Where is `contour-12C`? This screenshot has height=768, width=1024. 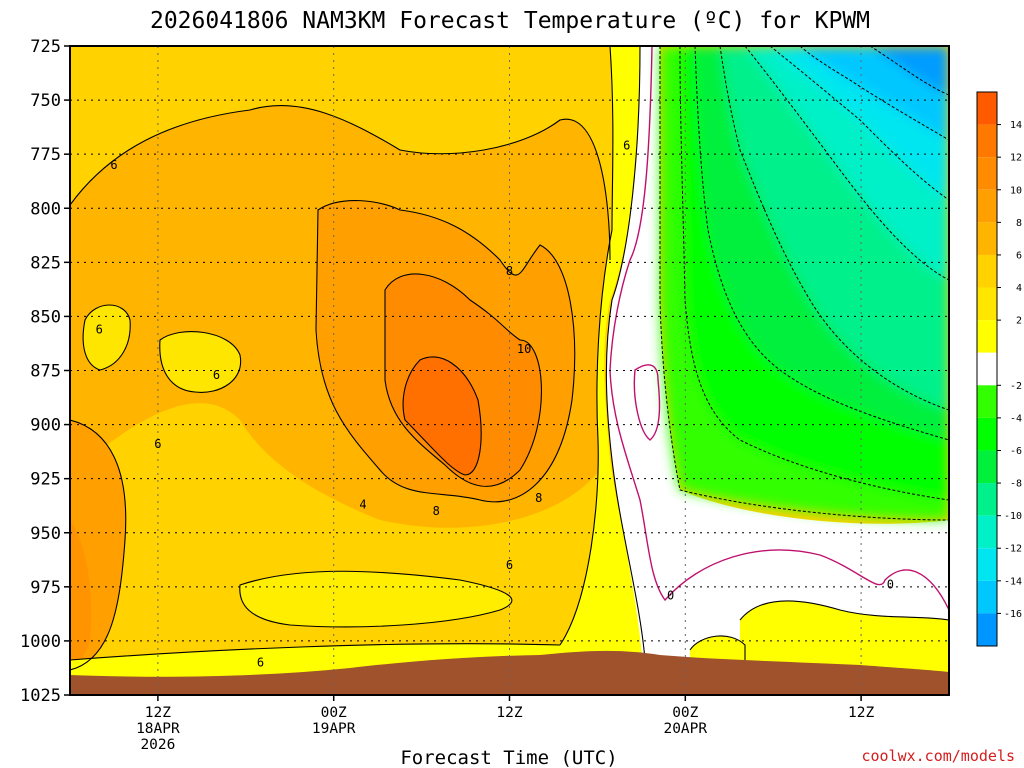 contour-12C is located at coordinates (442, 416).